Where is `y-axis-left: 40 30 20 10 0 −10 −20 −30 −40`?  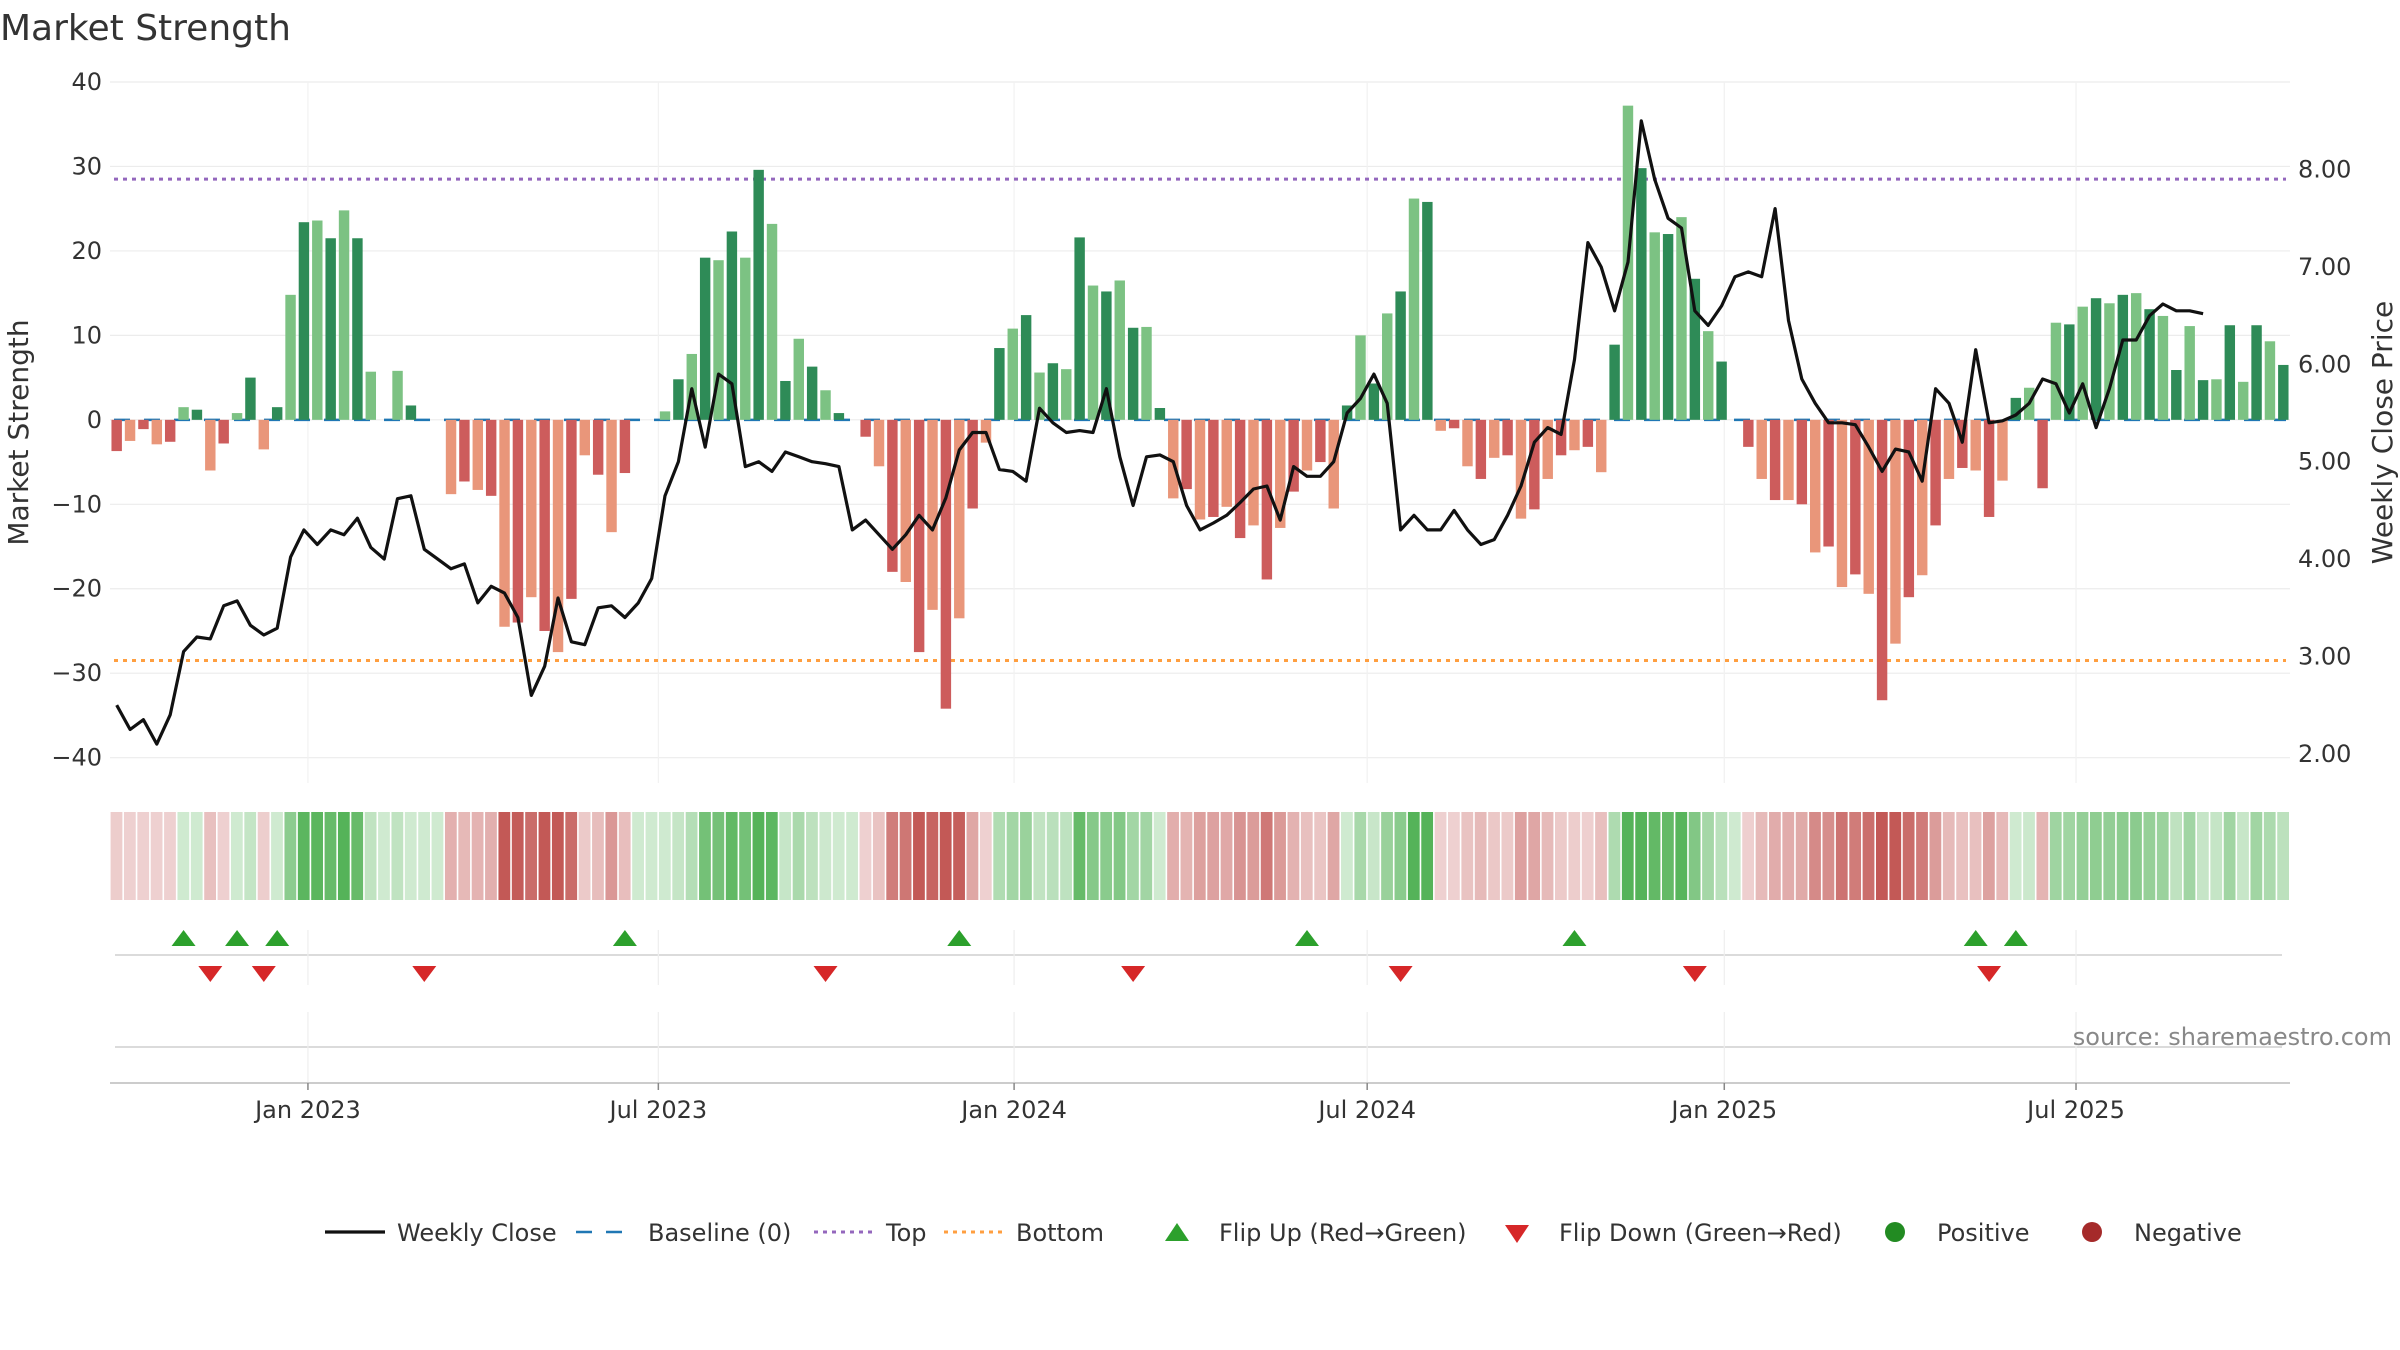 y-axis-left: 40 30 20 10 0 −10 −20 −30 −40 is located at coordinates (76, 420).